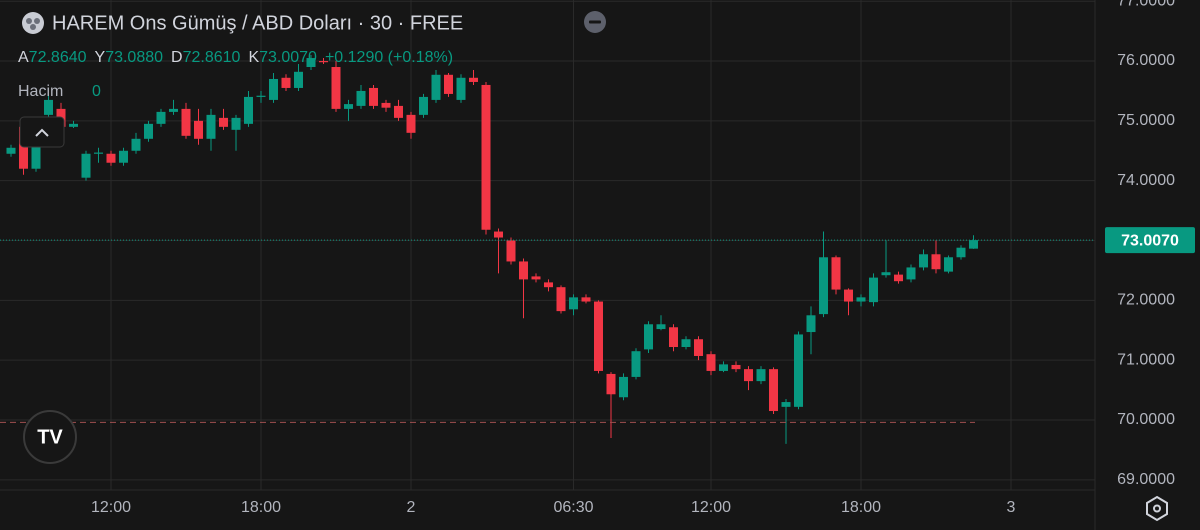 The width and height of the screenshot is (1200, 530). I want to click on settings-icon, so click(1157, 508).